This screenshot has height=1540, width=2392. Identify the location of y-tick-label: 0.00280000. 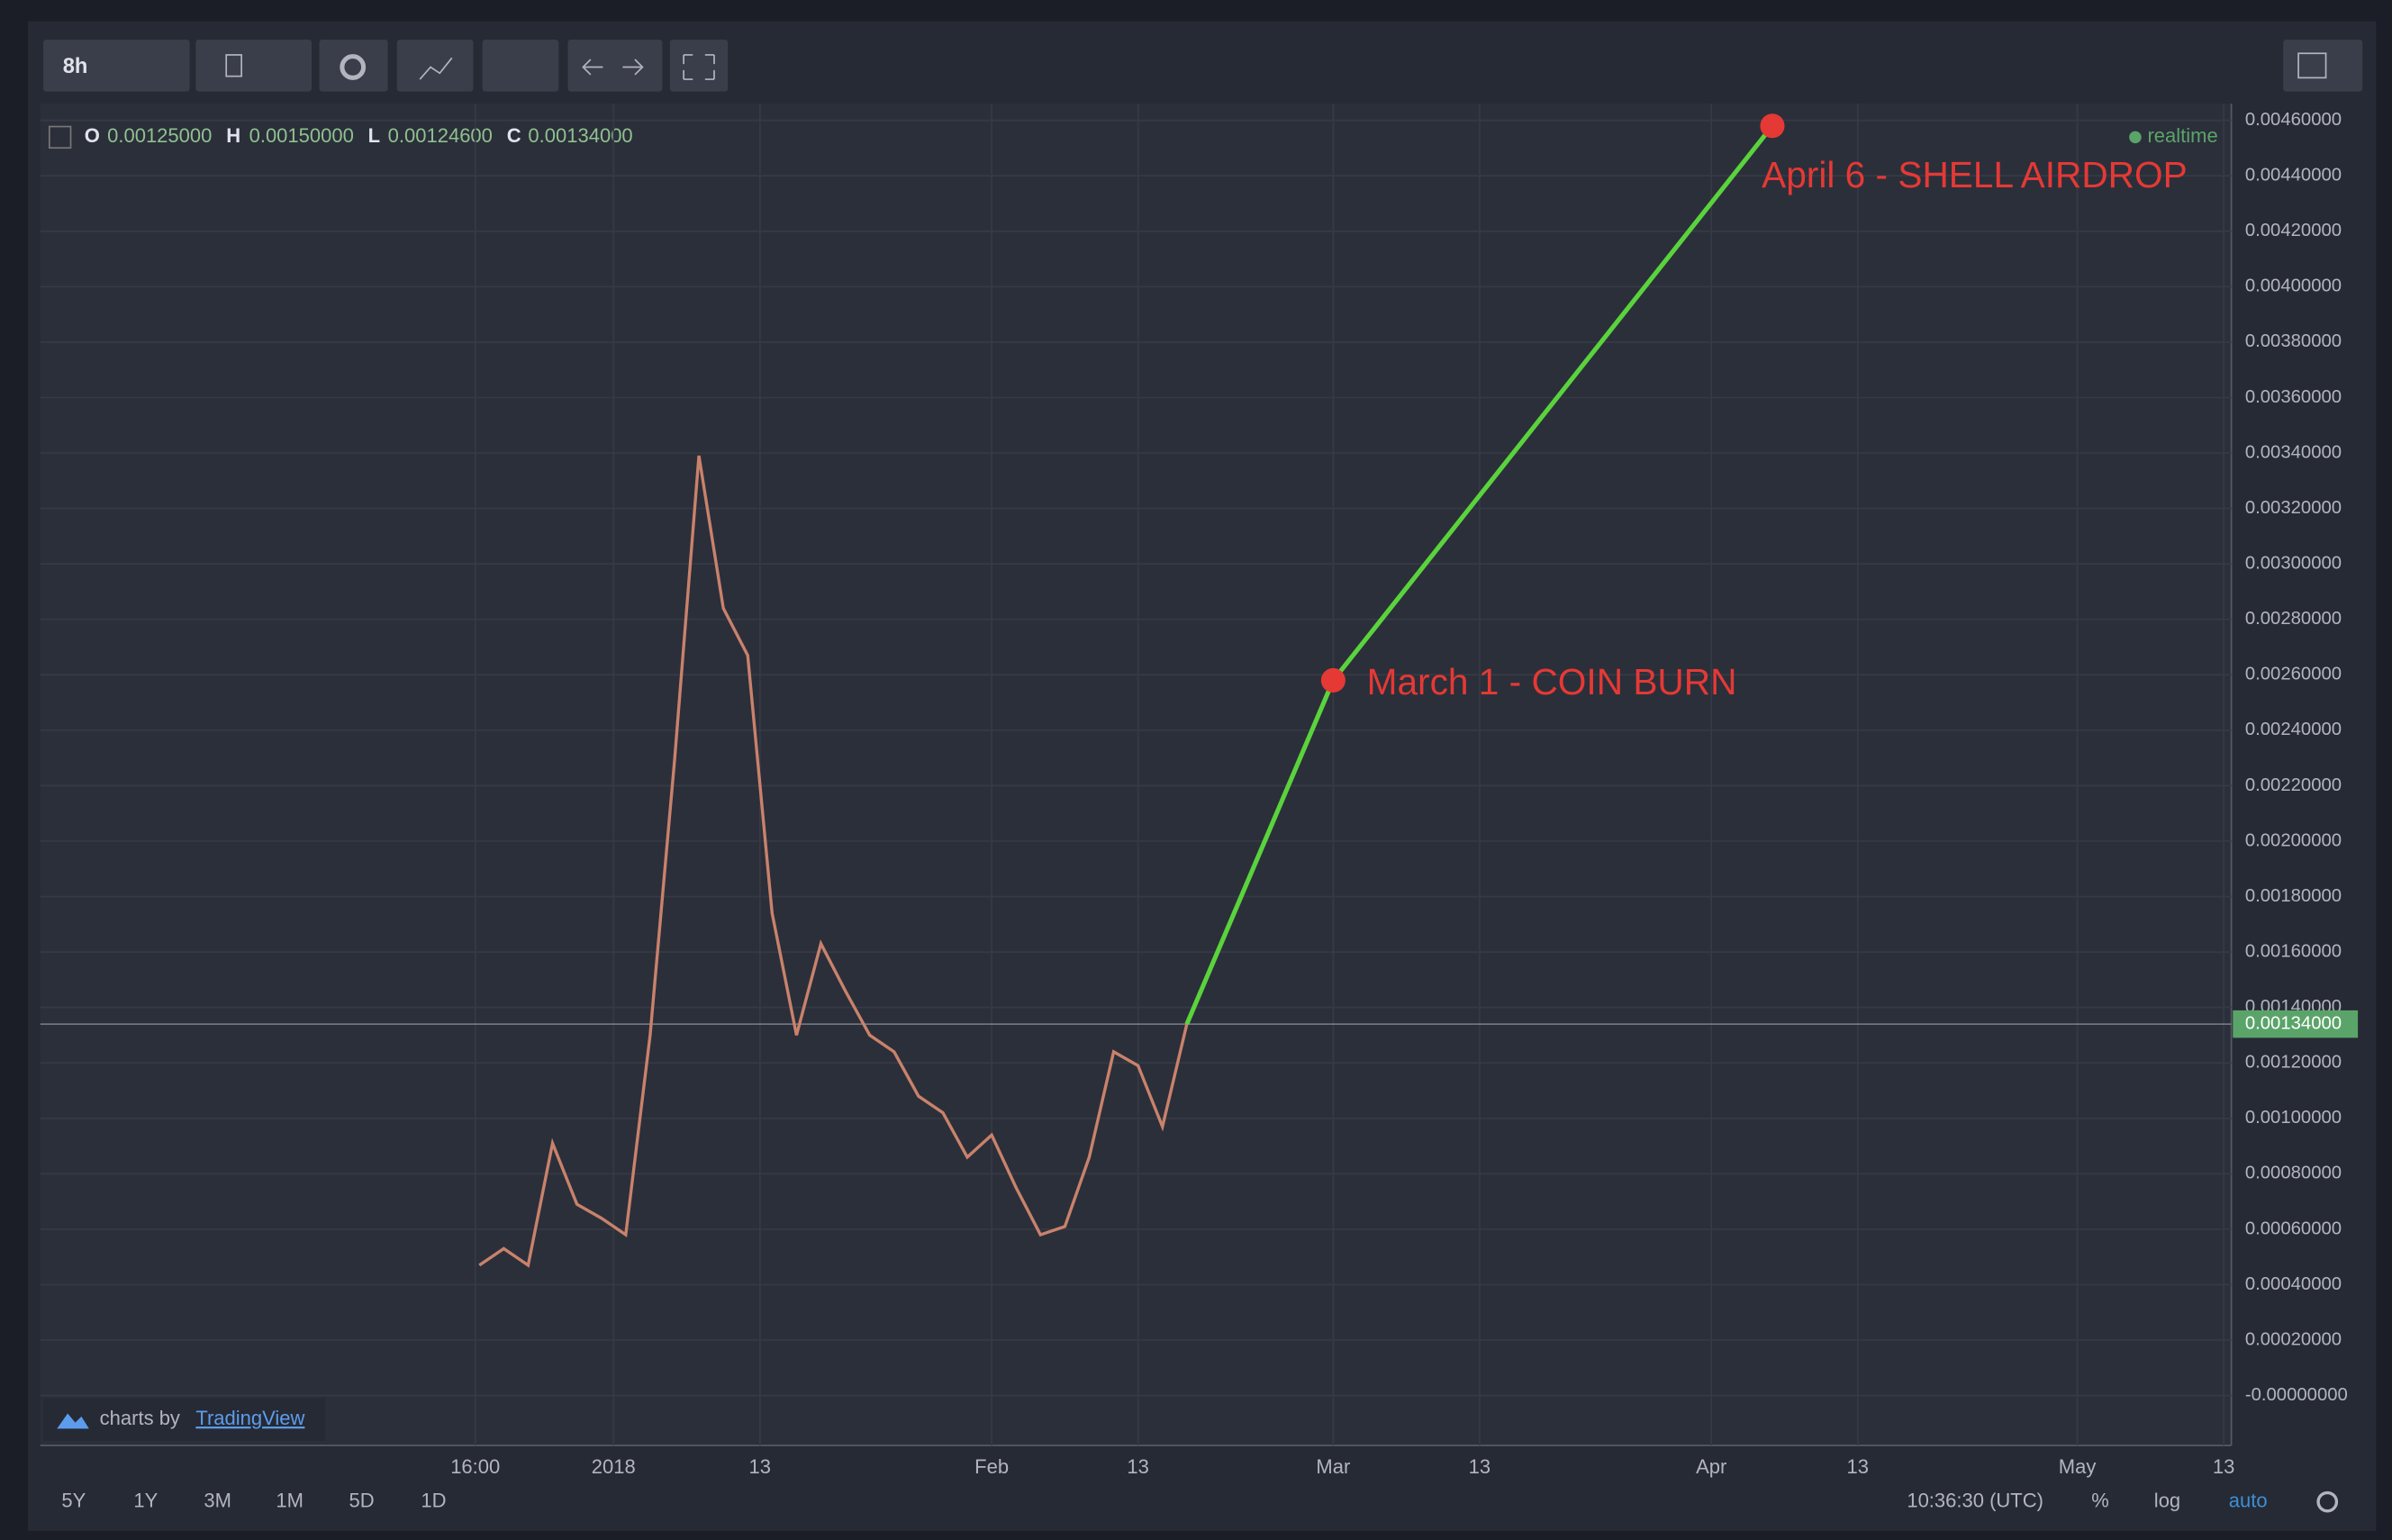
(2293, 619).